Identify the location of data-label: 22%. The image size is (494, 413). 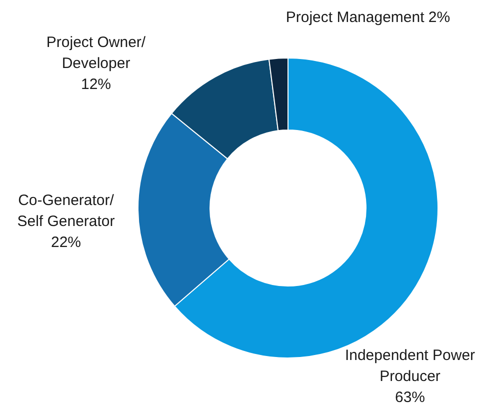
(66, 242).